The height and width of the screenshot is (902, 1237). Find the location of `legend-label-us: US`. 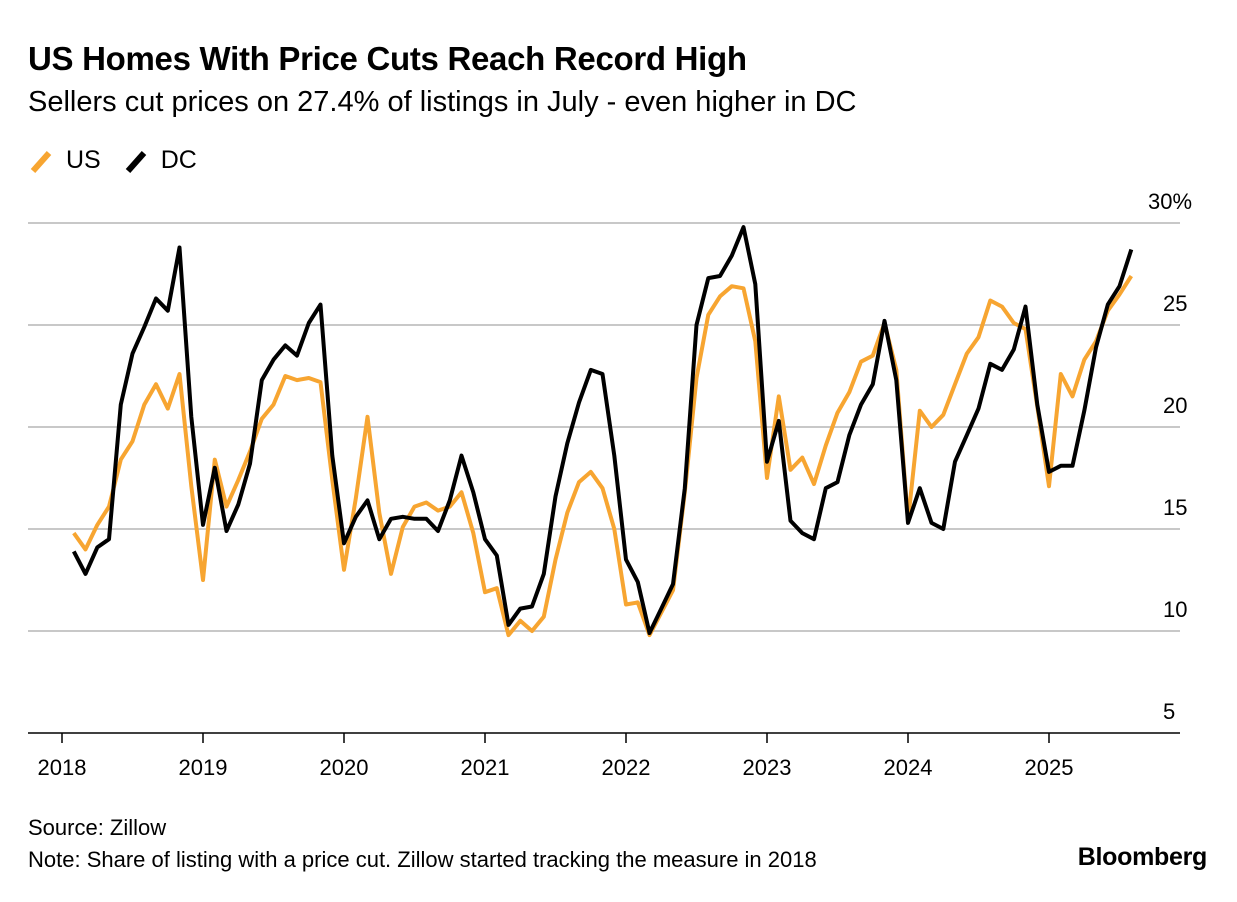

legend-label-us: US is located at coordinates (83, 160).